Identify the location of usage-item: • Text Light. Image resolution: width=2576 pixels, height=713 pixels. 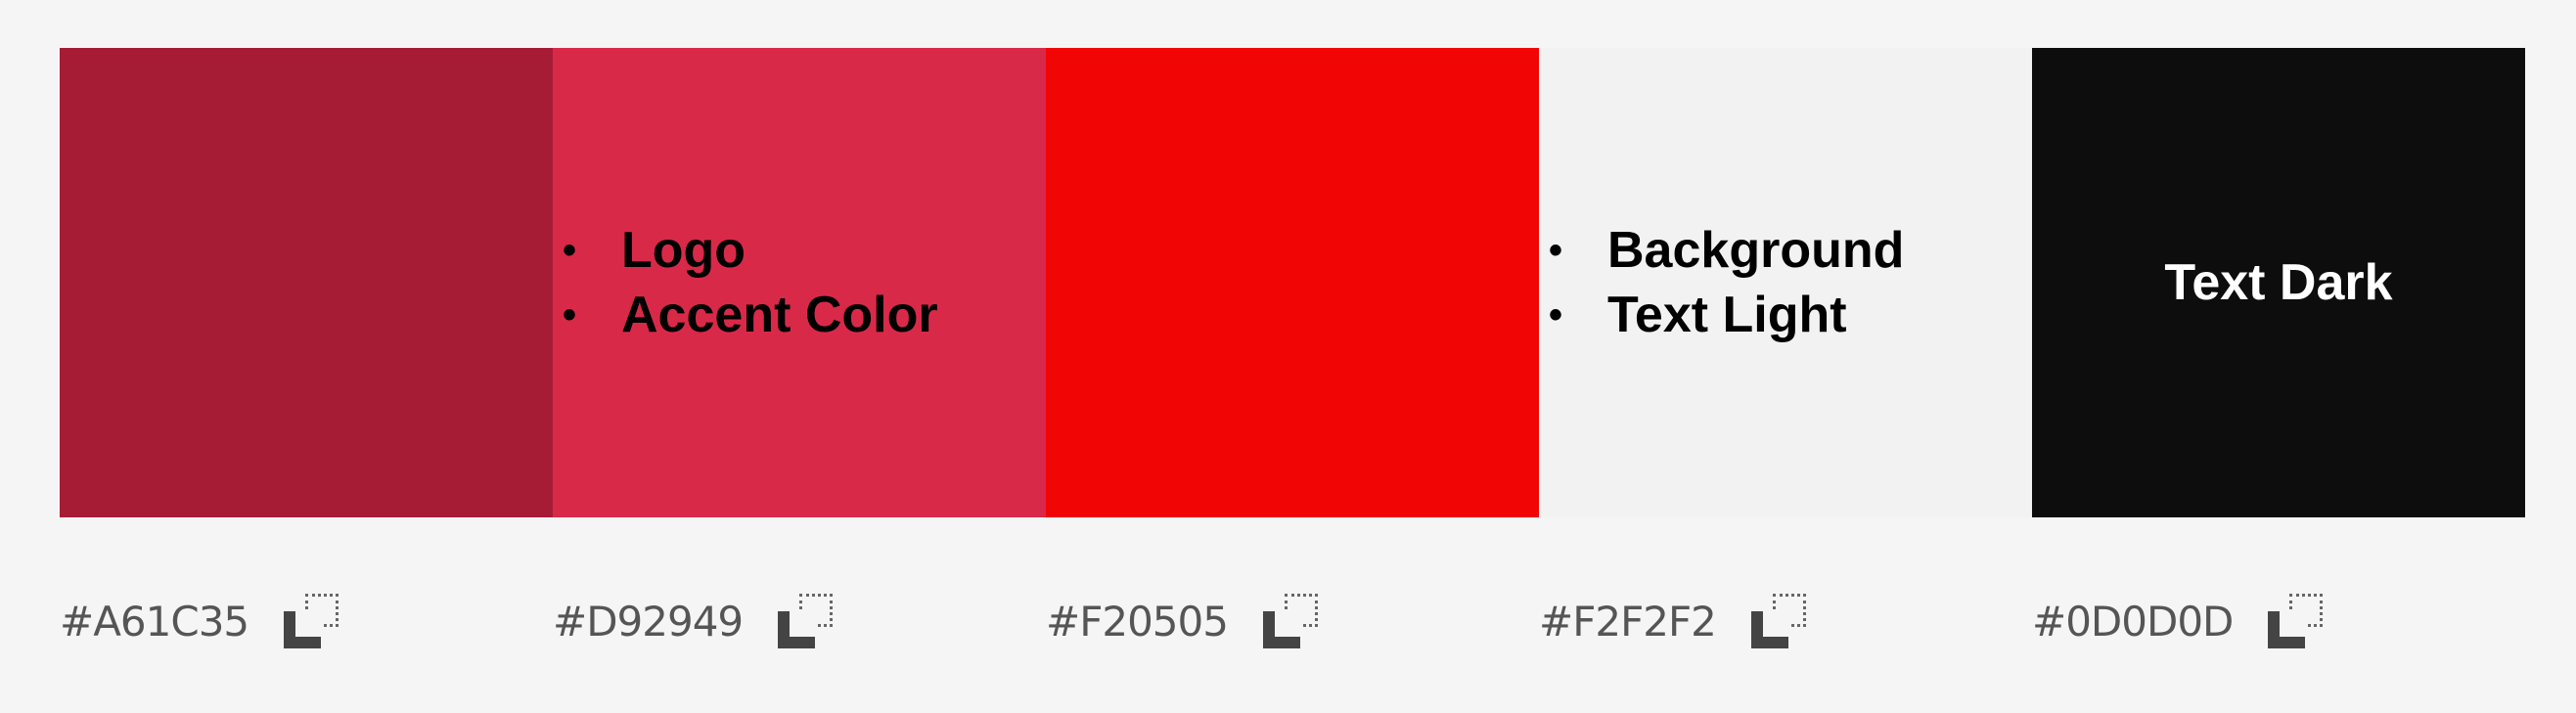
(1698, 315).